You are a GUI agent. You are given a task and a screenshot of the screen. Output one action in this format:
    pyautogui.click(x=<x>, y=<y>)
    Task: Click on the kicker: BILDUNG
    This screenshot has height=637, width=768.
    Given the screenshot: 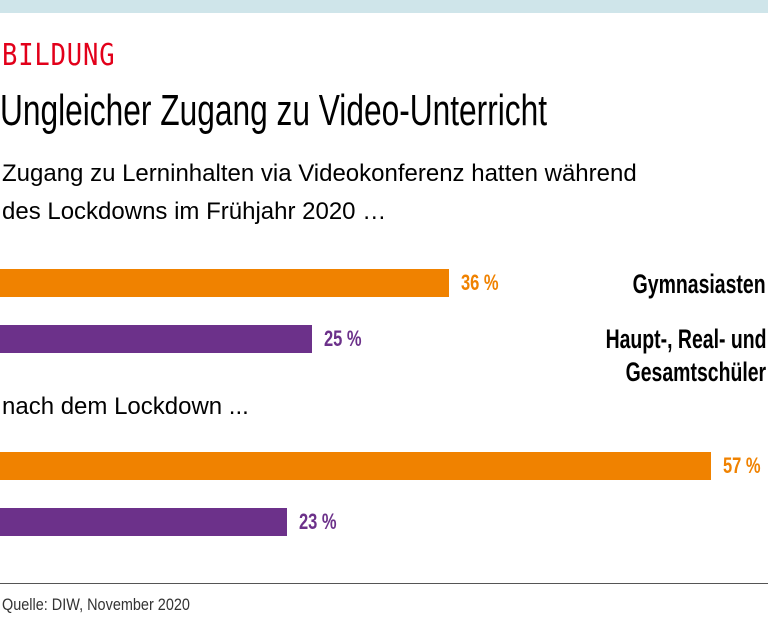 What is the action you would take?
    pyautogui.click(x=59, y=55)
    